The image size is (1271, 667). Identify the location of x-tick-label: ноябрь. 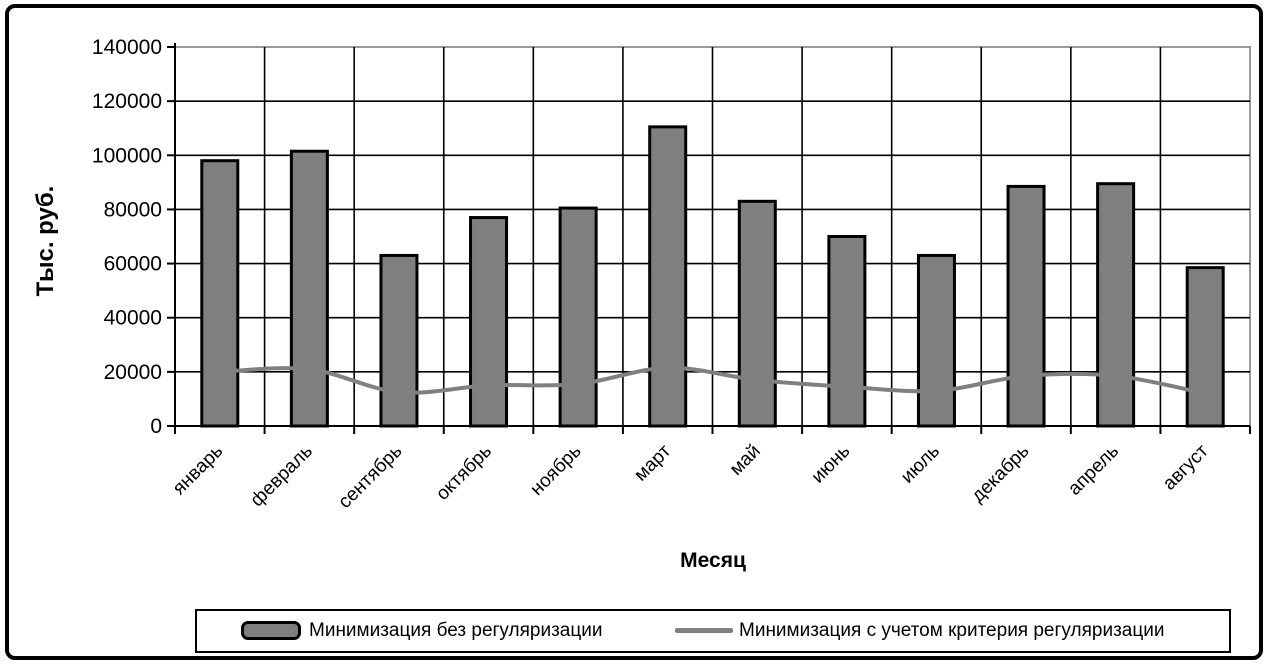
(555, 470).